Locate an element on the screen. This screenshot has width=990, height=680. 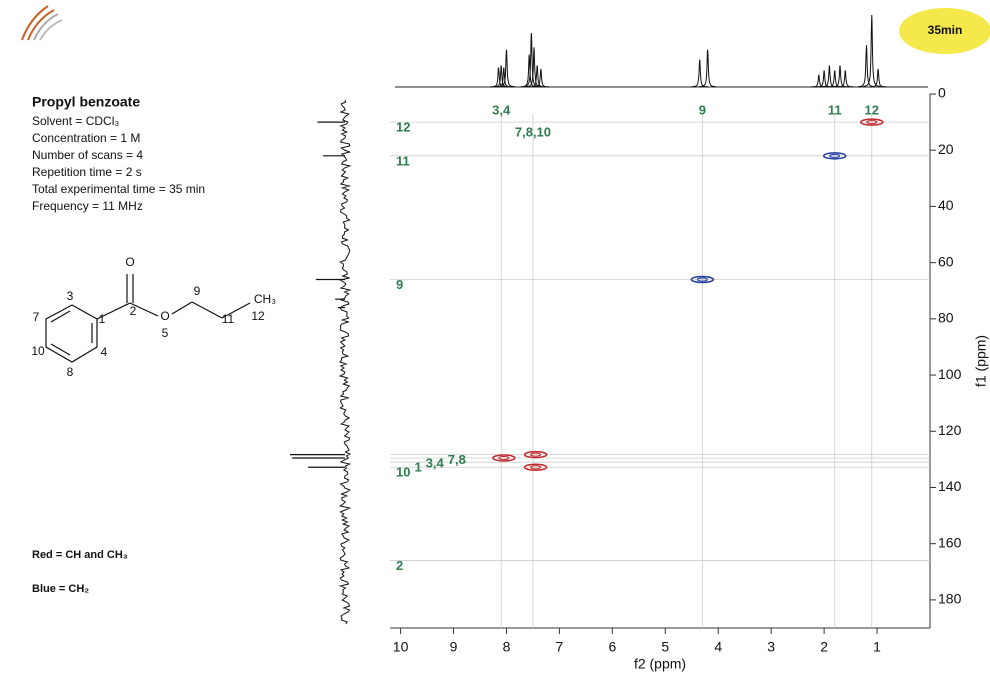
info-line: Frequency = 11 MHz is located at coordinates (87, 206).